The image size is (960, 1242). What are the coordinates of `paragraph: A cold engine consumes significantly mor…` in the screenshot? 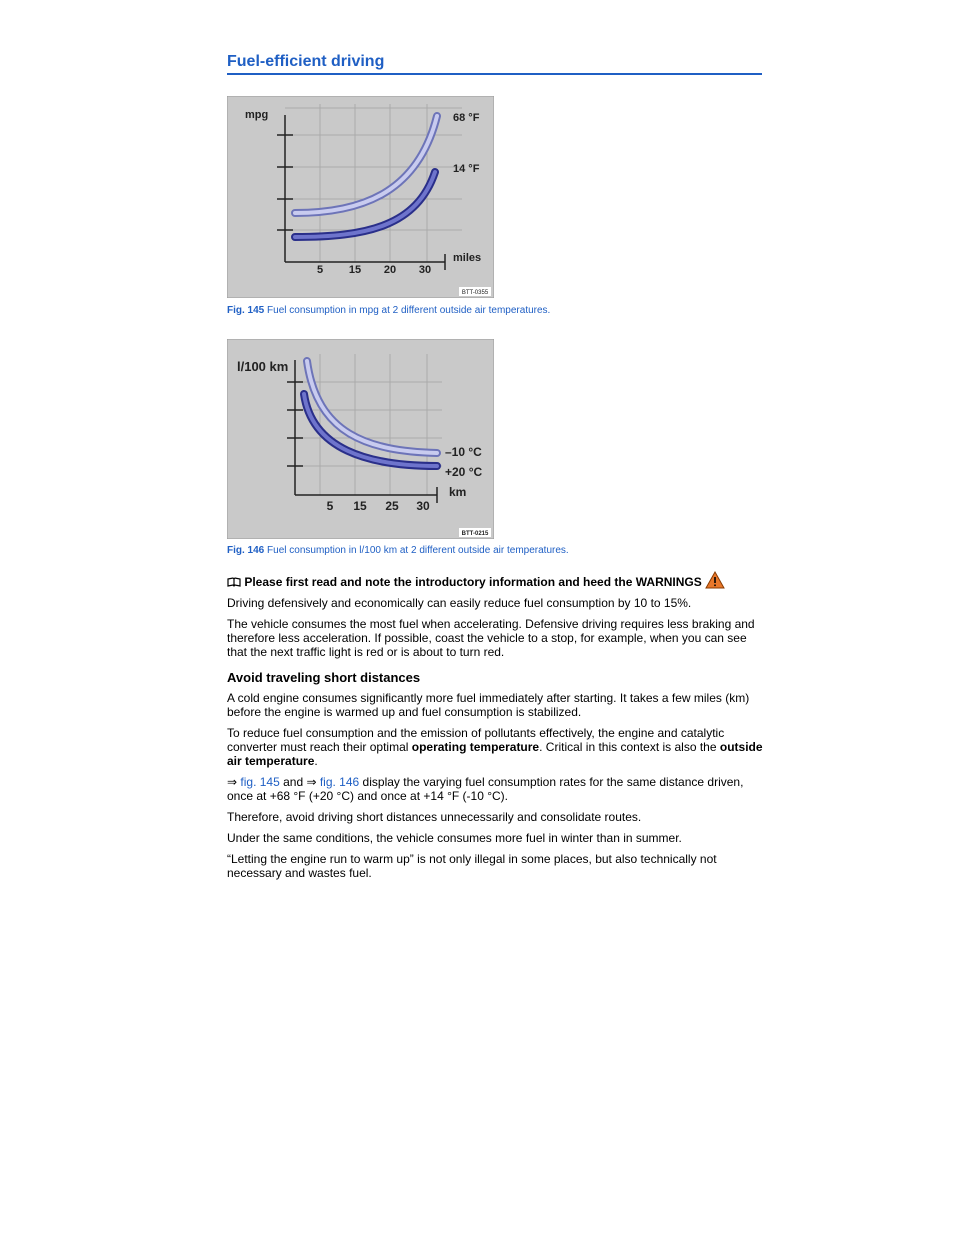 It's located at (497, 705).